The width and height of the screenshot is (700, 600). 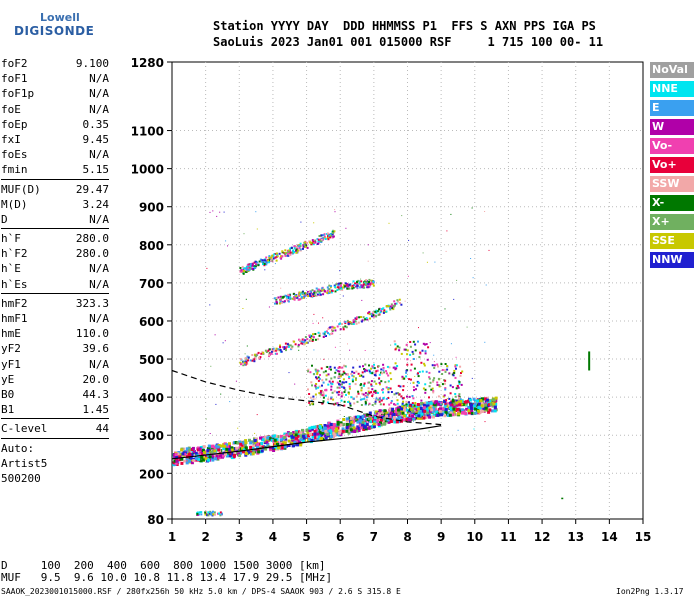 I want to click on param-value: 280.0, so click(x=92, y=239).